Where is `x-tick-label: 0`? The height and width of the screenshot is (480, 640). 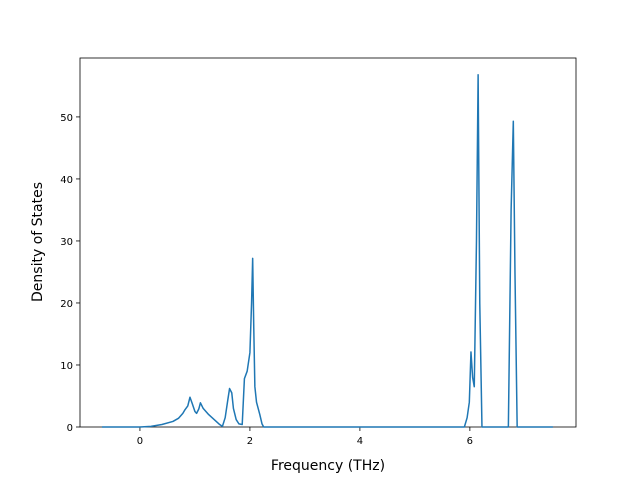 x-tick-label: 0 is located at coordinates (140, 441).